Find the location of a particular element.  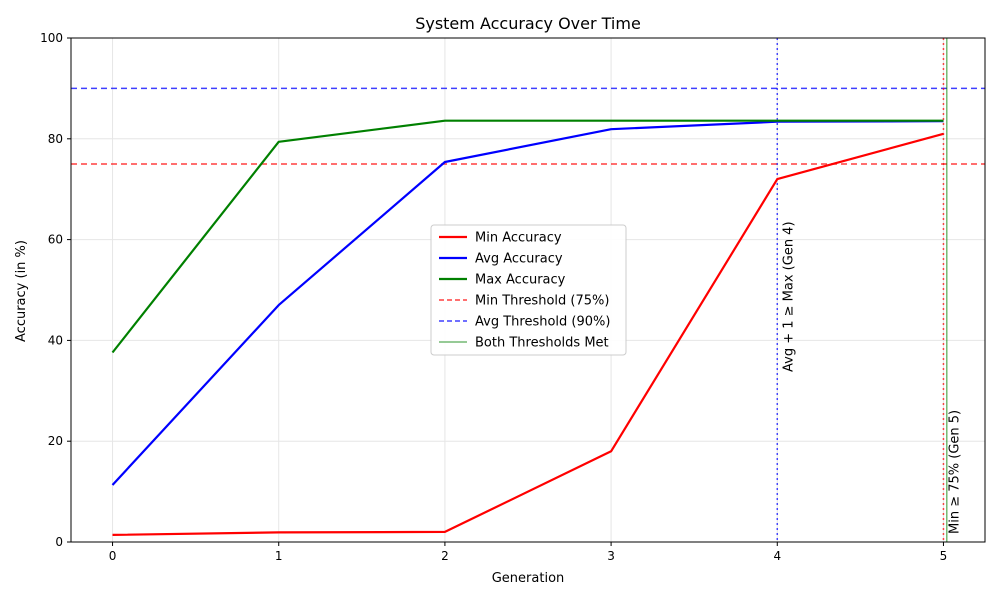

y-axis-label: Accuracy (in %) is located at coordinates (21, 291).